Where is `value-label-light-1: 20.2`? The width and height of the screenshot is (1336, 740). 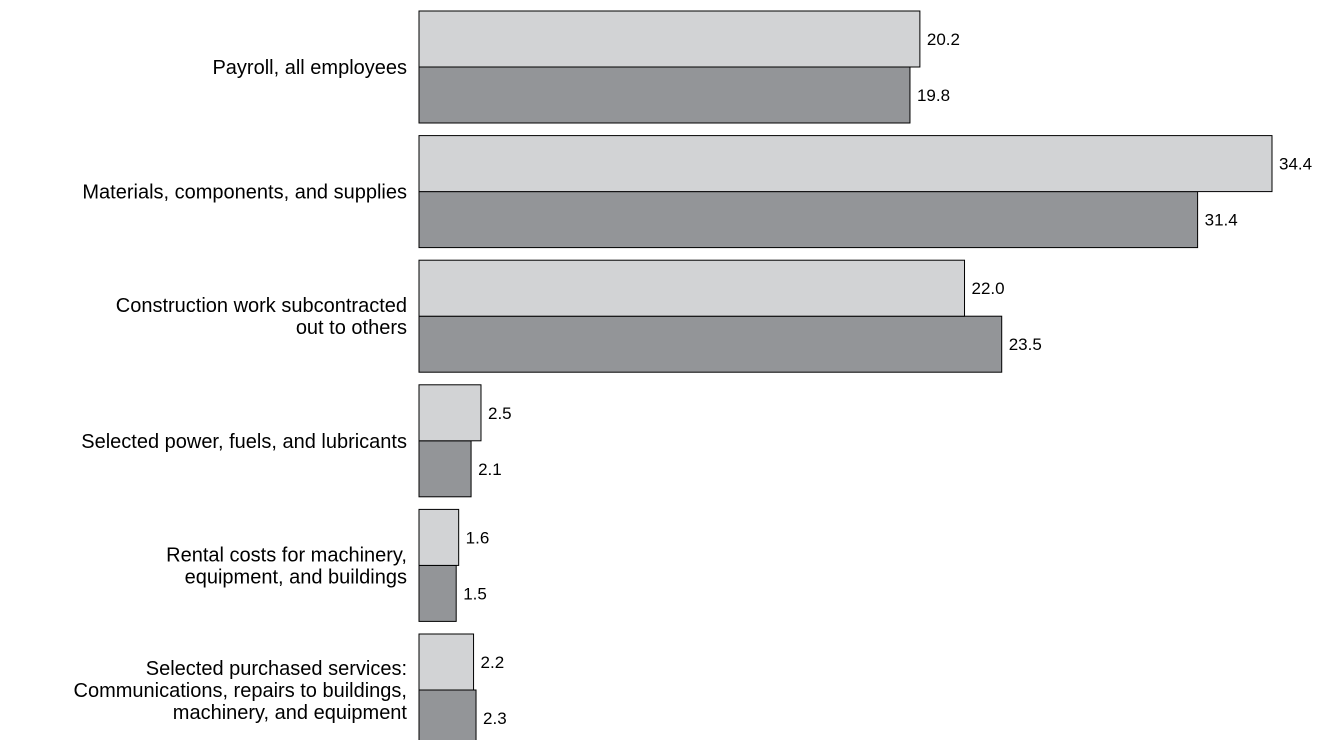 value-label-light-1: 20.2 is located at coordinates (943, 39).